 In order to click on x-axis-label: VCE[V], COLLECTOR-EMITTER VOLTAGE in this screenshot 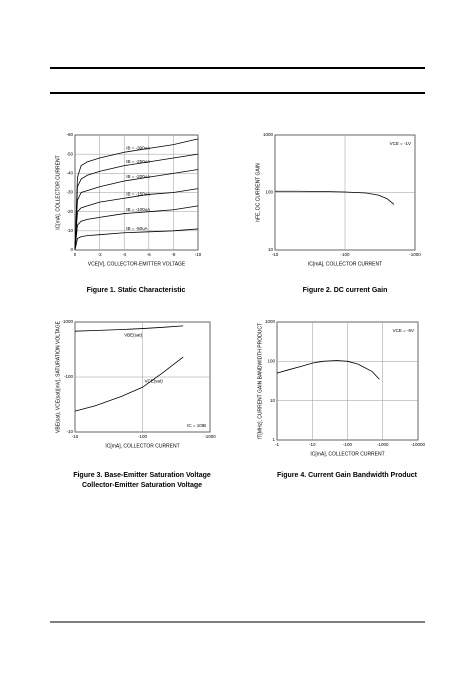, I will do `click(137, 264)`.